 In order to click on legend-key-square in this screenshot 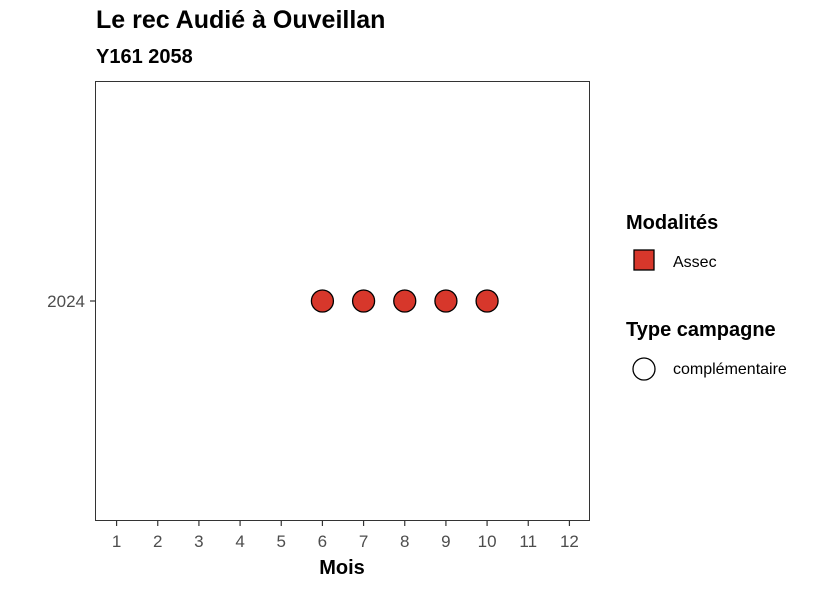, I will do `click(644, 260)`.